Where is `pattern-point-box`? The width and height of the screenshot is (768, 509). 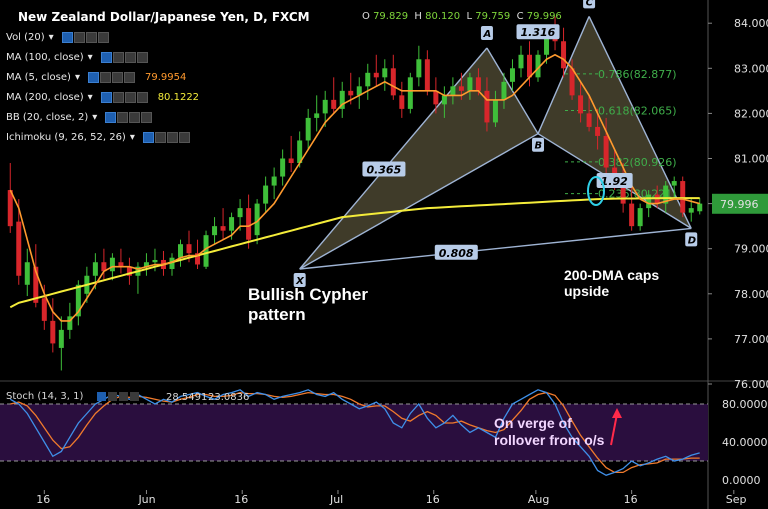 pattern-point-box is located at coordinates (299, 279).